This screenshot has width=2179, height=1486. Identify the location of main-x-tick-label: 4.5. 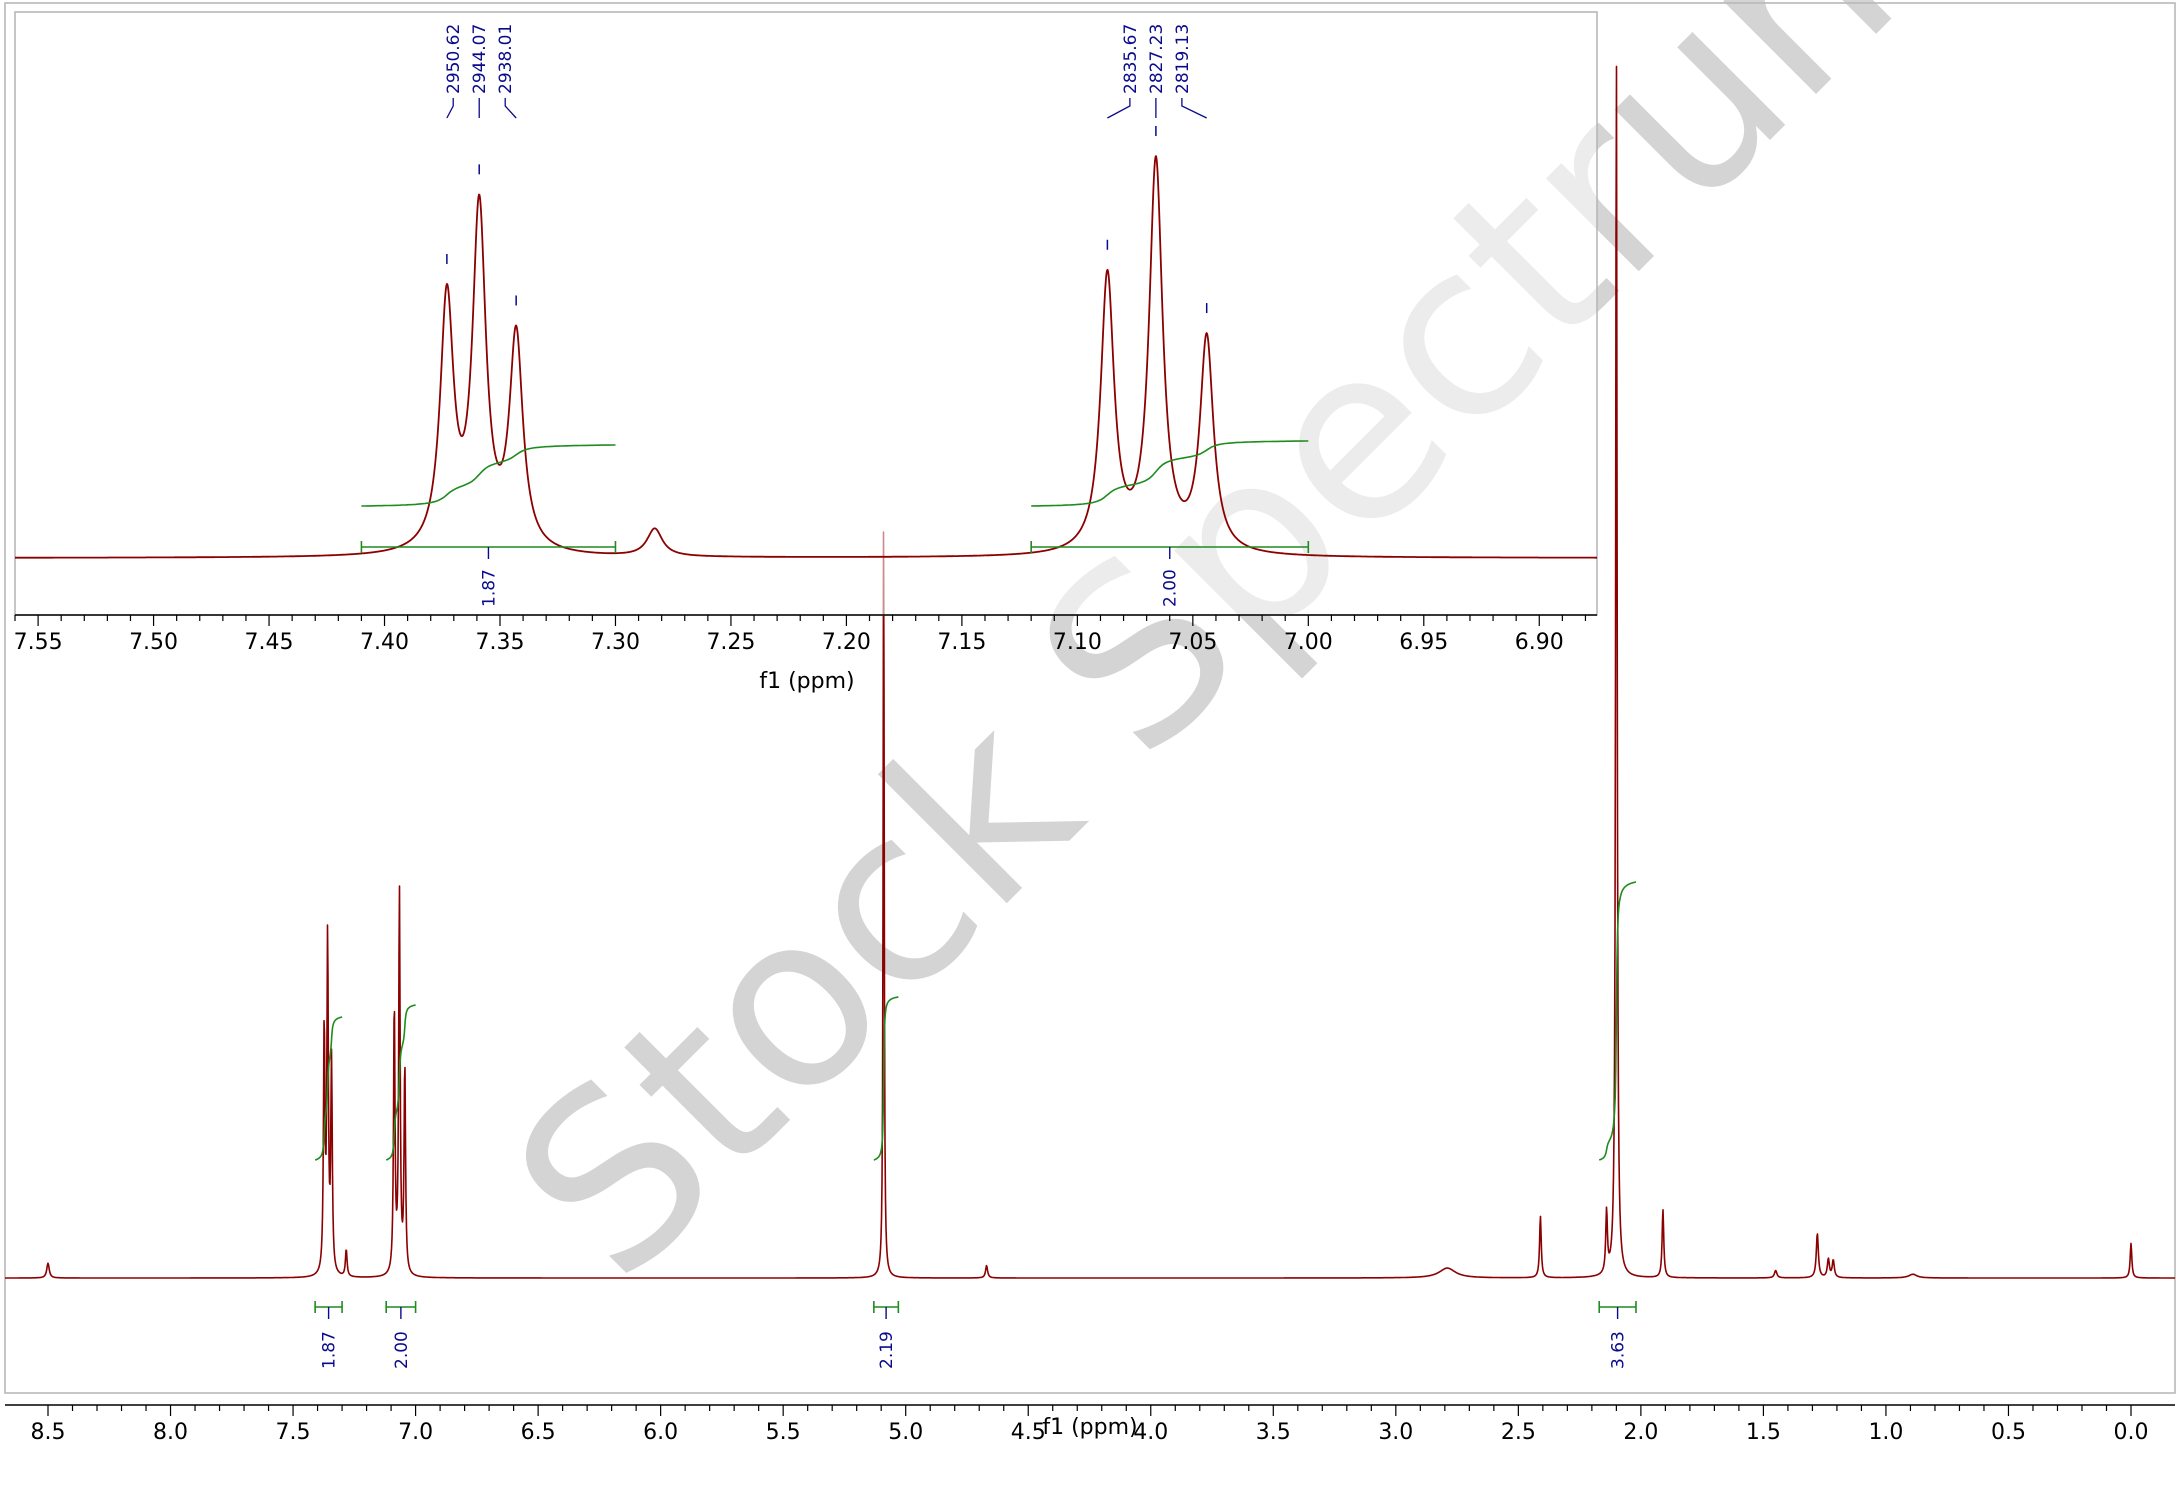
(1028, 1432).